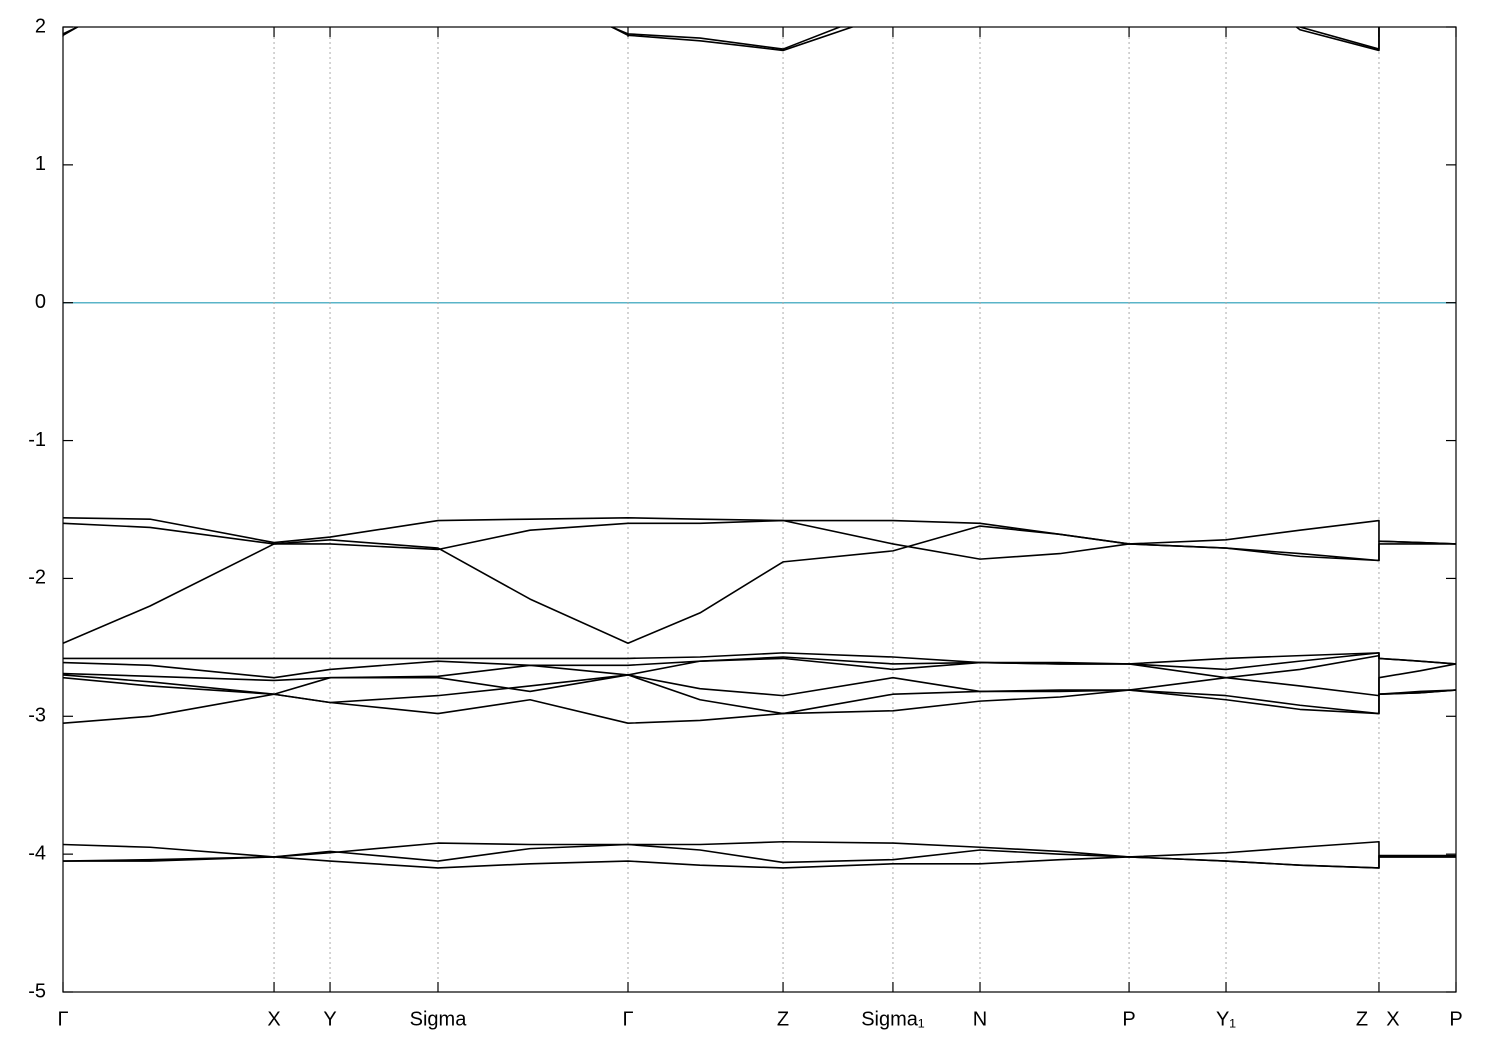 The width and height of the screenshot is (1500, 1050). I want to click on y-tick-label: -4, so click(37, 853).